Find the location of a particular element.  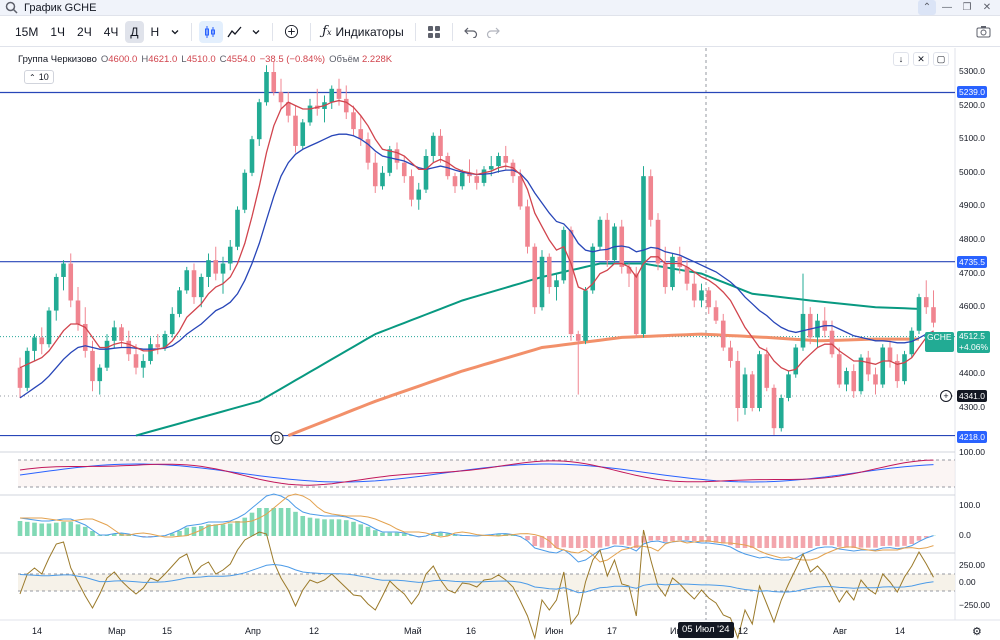

price-tick: 4400.0 is located at coordinates (972, 373).